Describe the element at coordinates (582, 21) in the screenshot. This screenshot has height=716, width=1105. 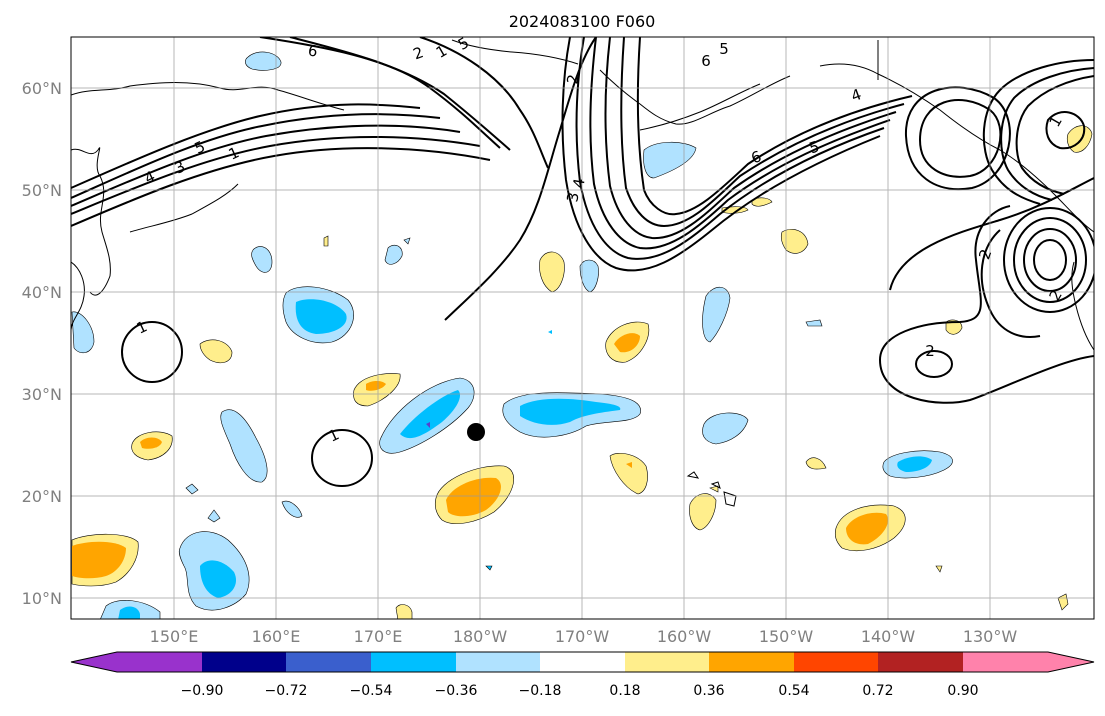
I see `map-title: 2024083100 F060` at that location.